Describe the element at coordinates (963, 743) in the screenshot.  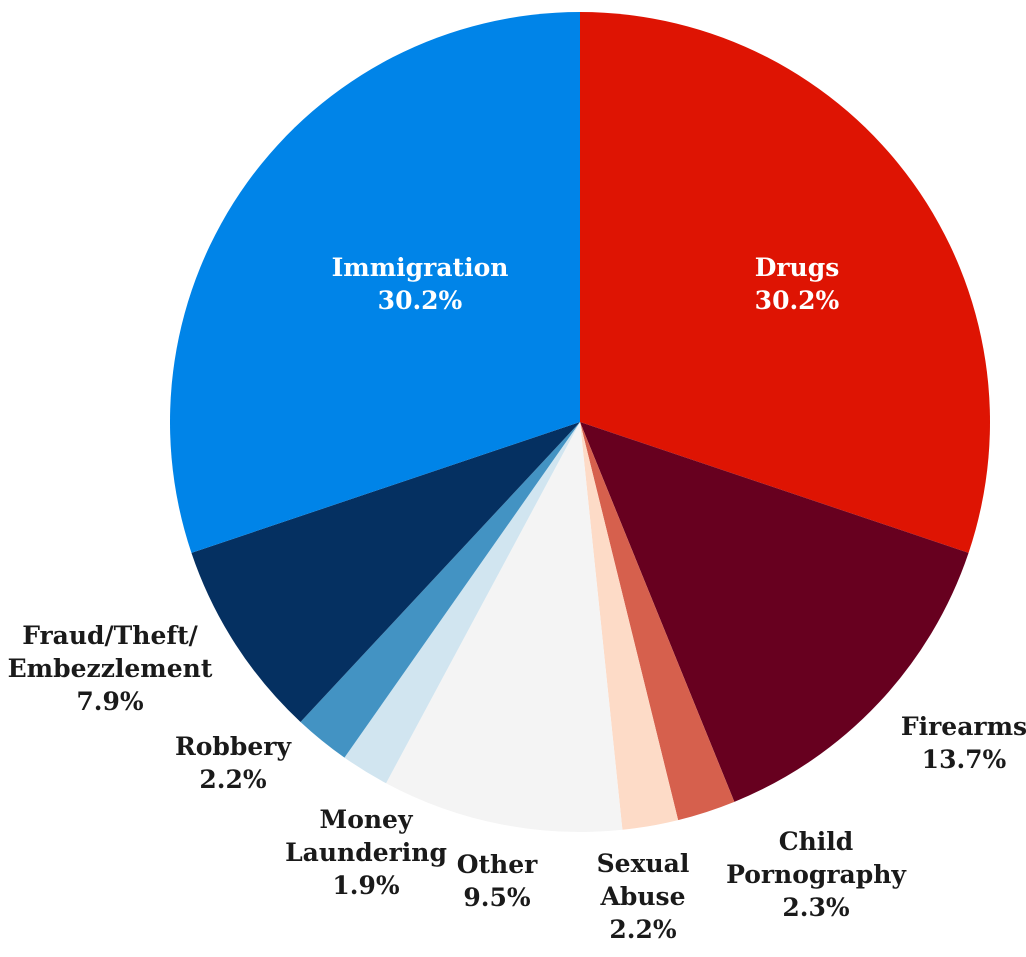
I see `slice-label-firearms: Firearms 13.7%` at that location.